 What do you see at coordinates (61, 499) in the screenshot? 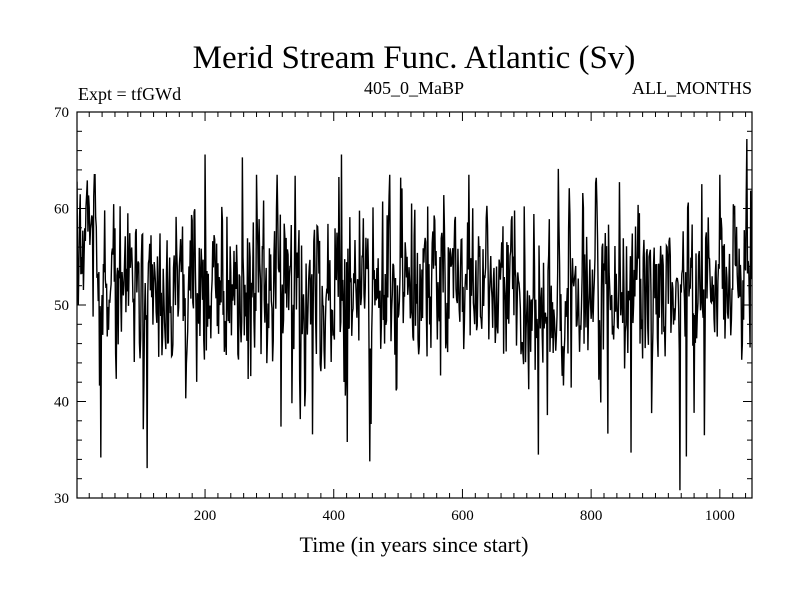
I see `y-tick-label: 30` at bounding box center [61, 499].